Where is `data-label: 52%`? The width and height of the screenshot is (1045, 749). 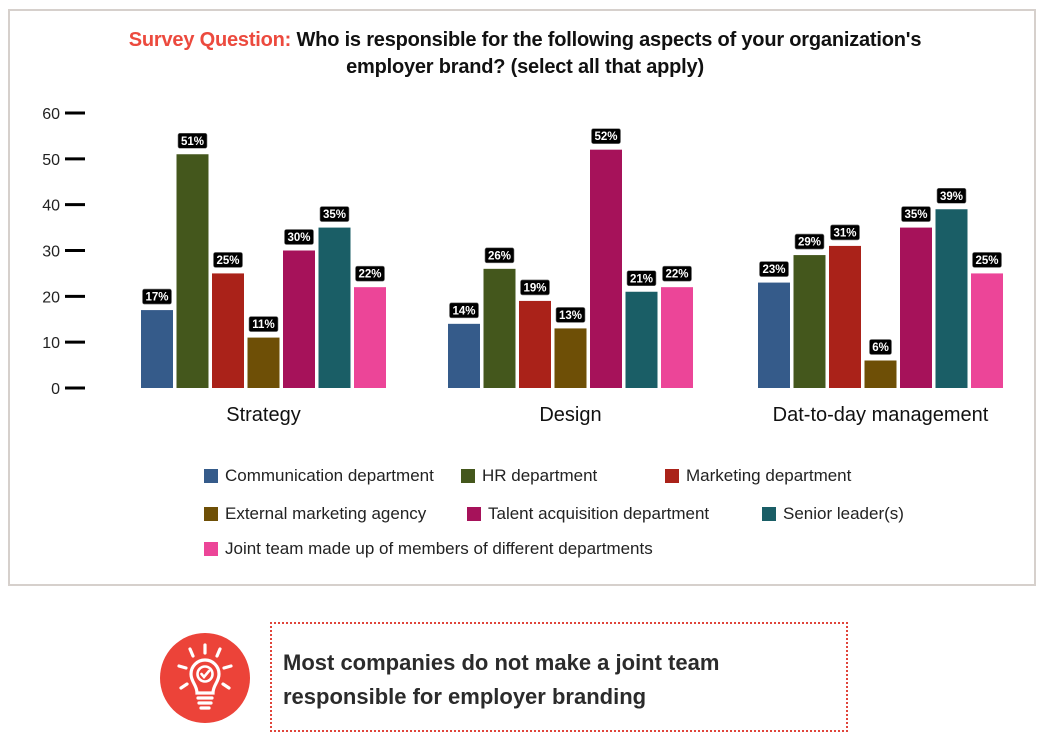 data-label: 52% is located at coordinates (605, 137).